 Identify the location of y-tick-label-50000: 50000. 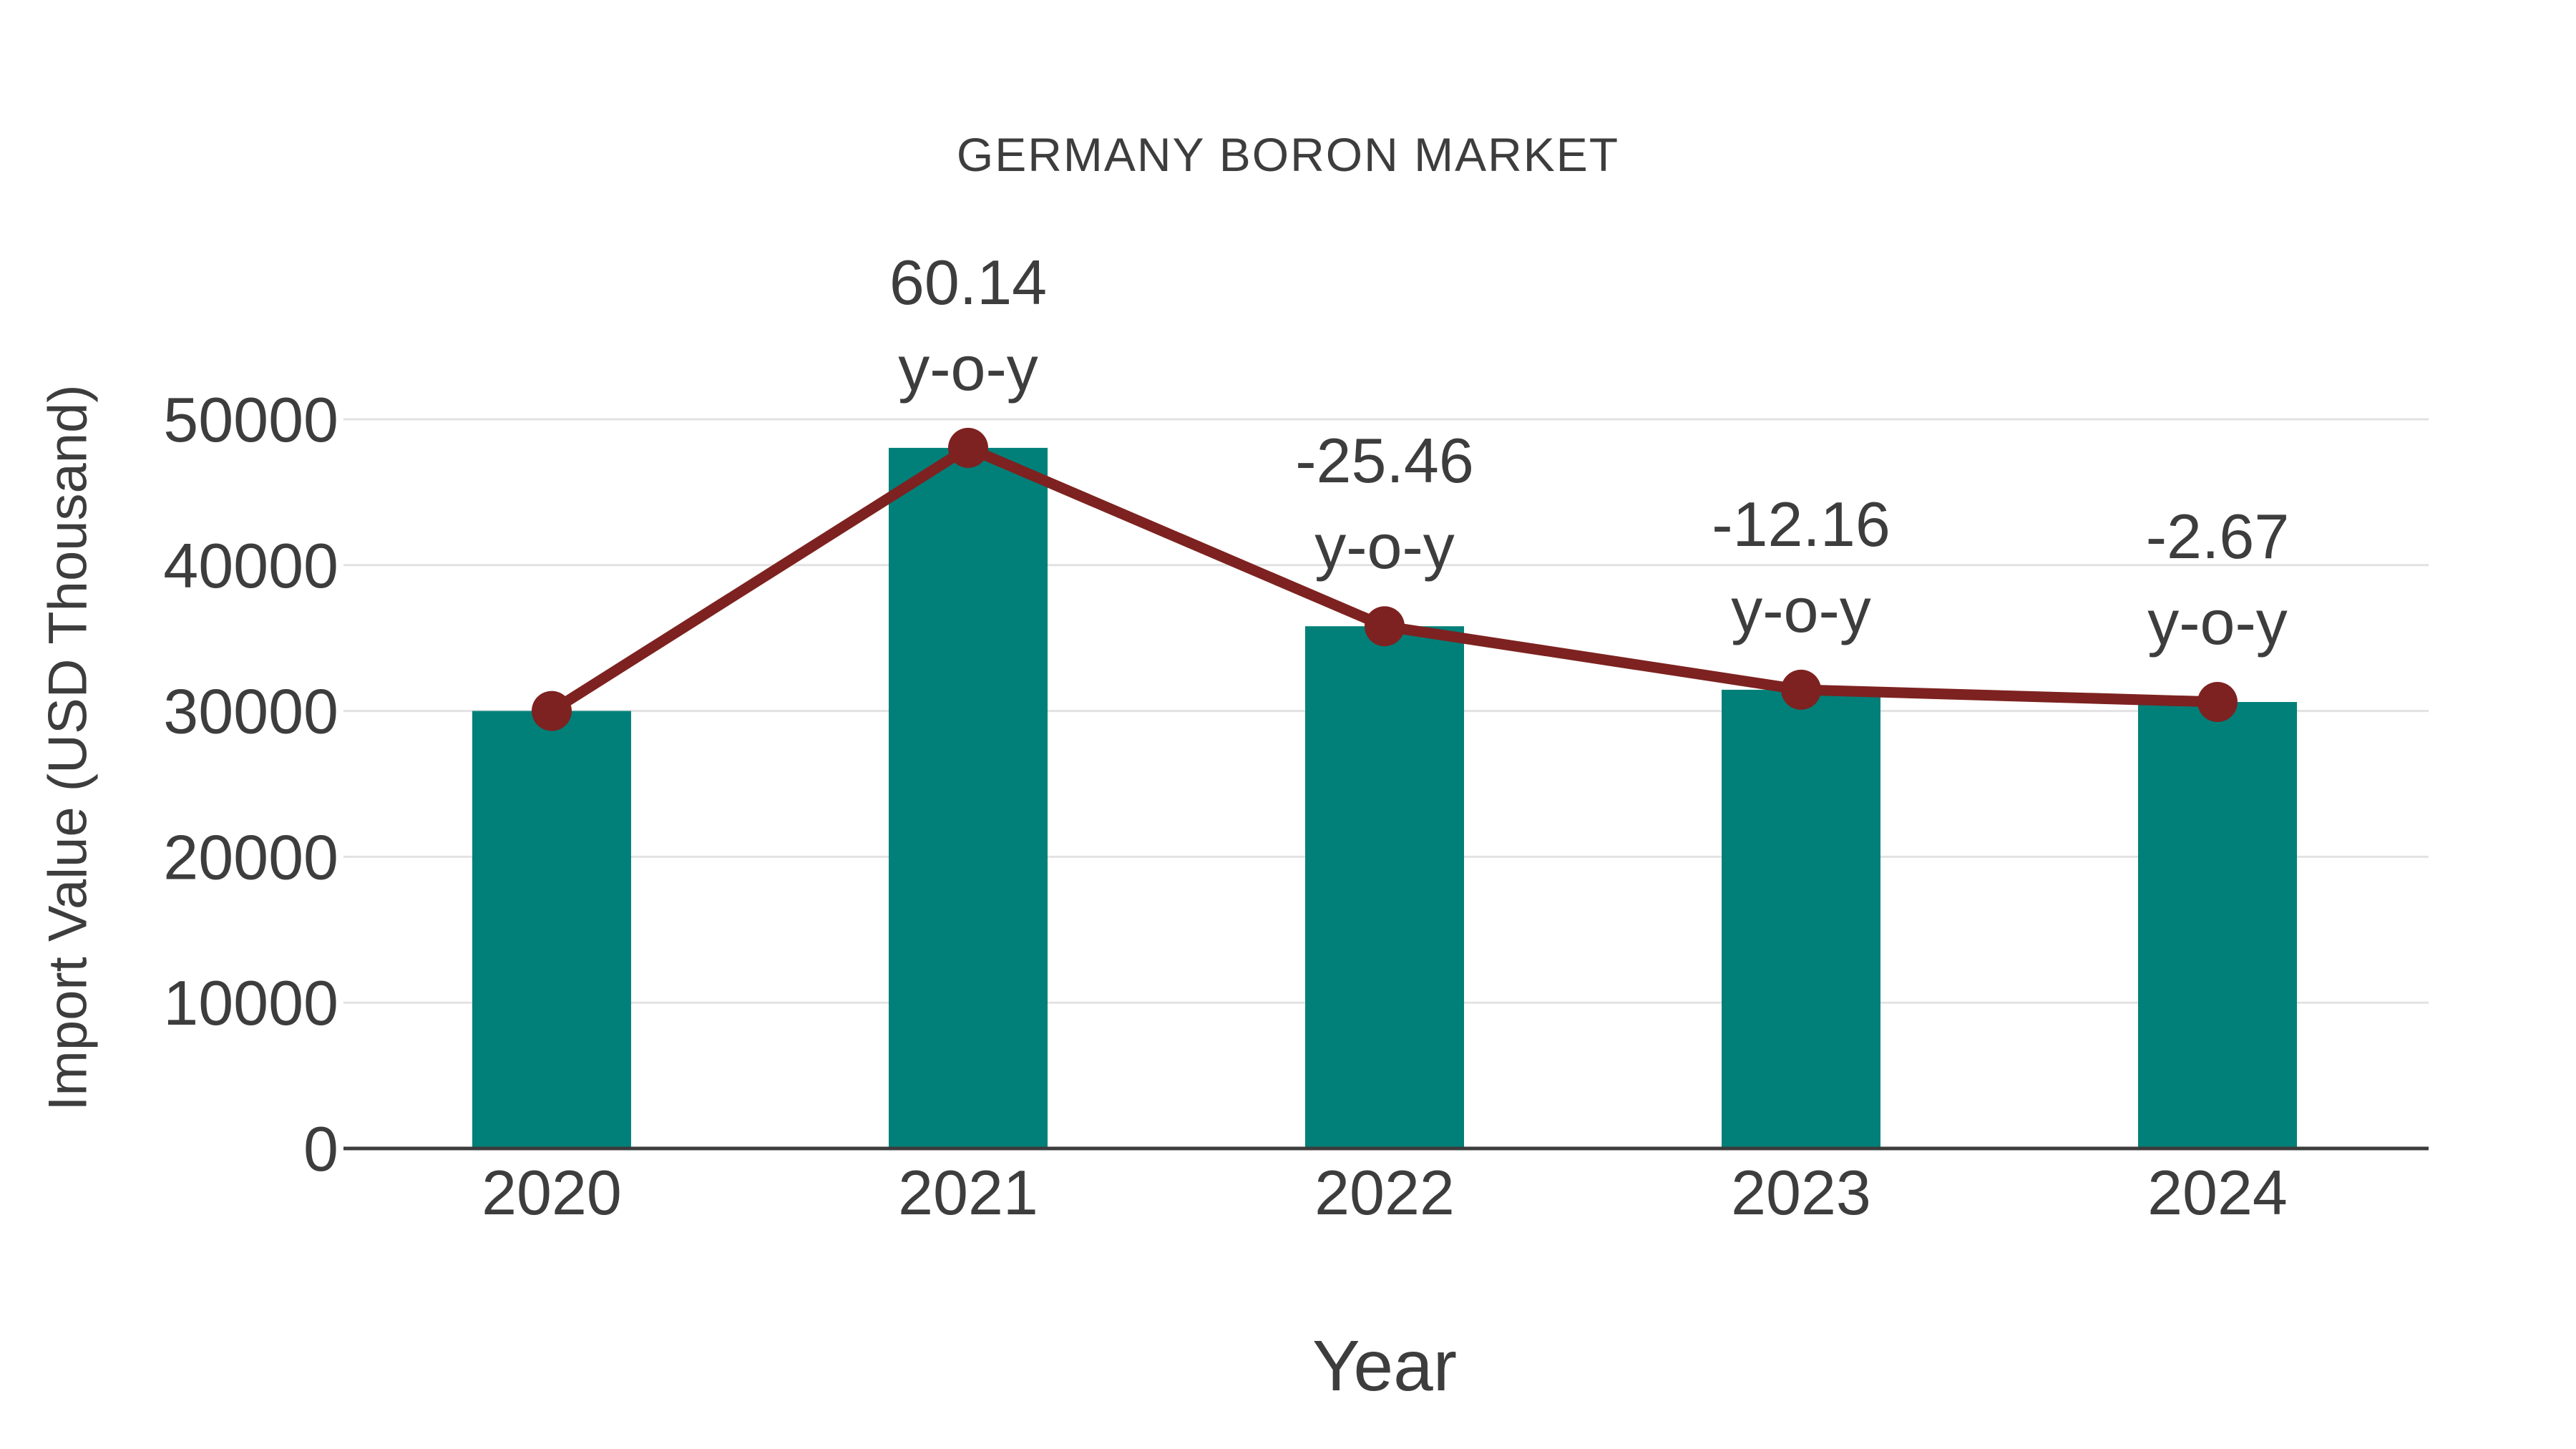
(250, 419).